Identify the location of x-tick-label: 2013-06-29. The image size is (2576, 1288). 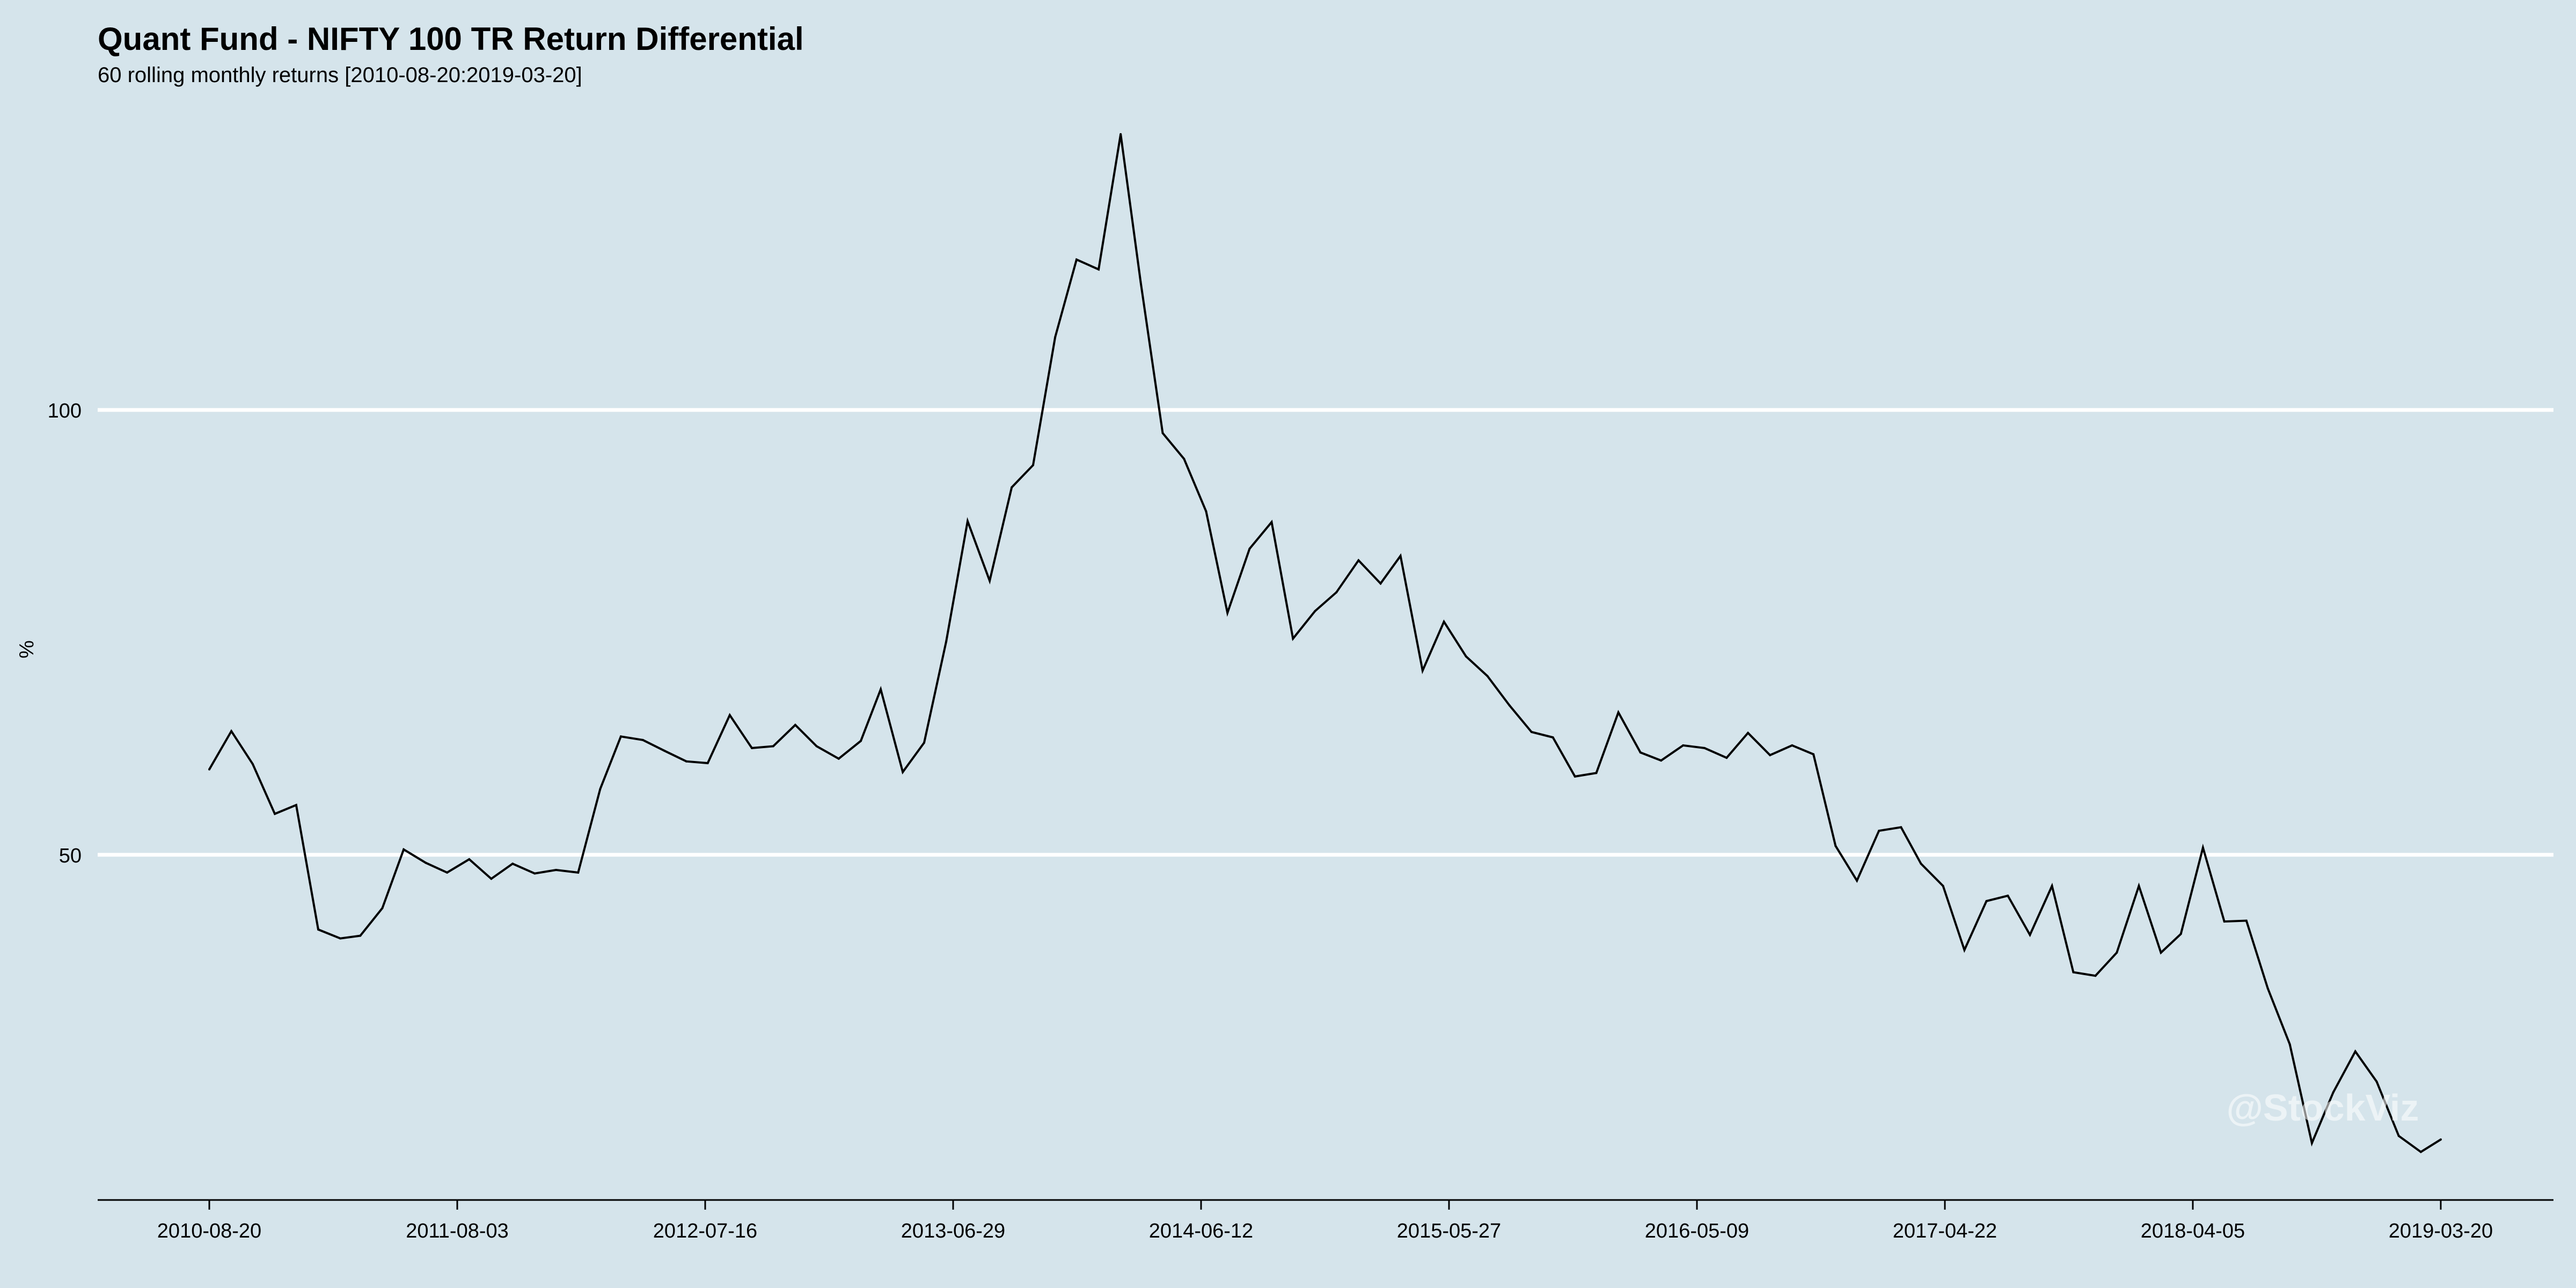
(953, 1231).